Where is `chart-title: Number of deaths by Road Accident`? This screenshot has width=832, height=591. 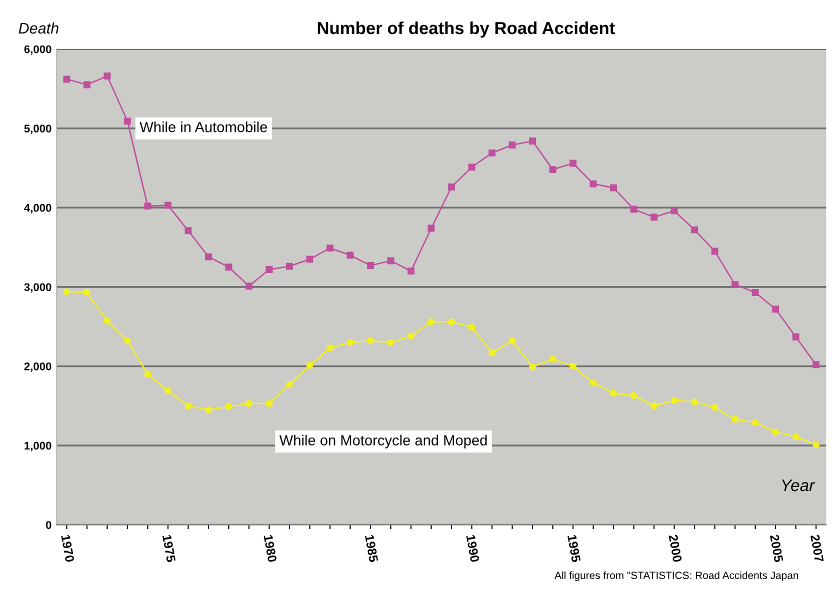 chart-title: Number of deaths by Road Accident is located at coordinates (466, 29).